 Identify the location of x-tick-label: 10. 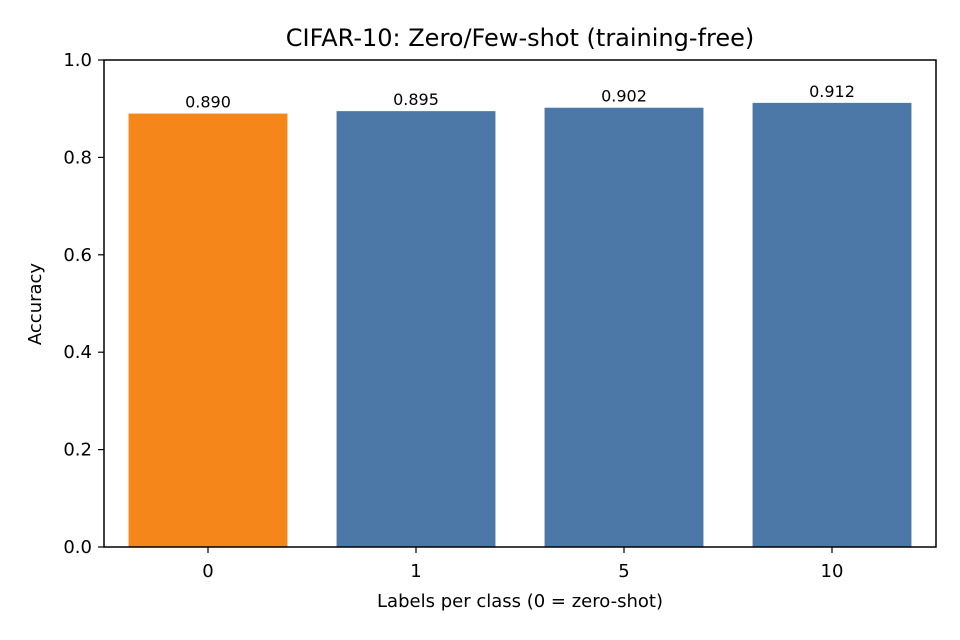
(832, 571).